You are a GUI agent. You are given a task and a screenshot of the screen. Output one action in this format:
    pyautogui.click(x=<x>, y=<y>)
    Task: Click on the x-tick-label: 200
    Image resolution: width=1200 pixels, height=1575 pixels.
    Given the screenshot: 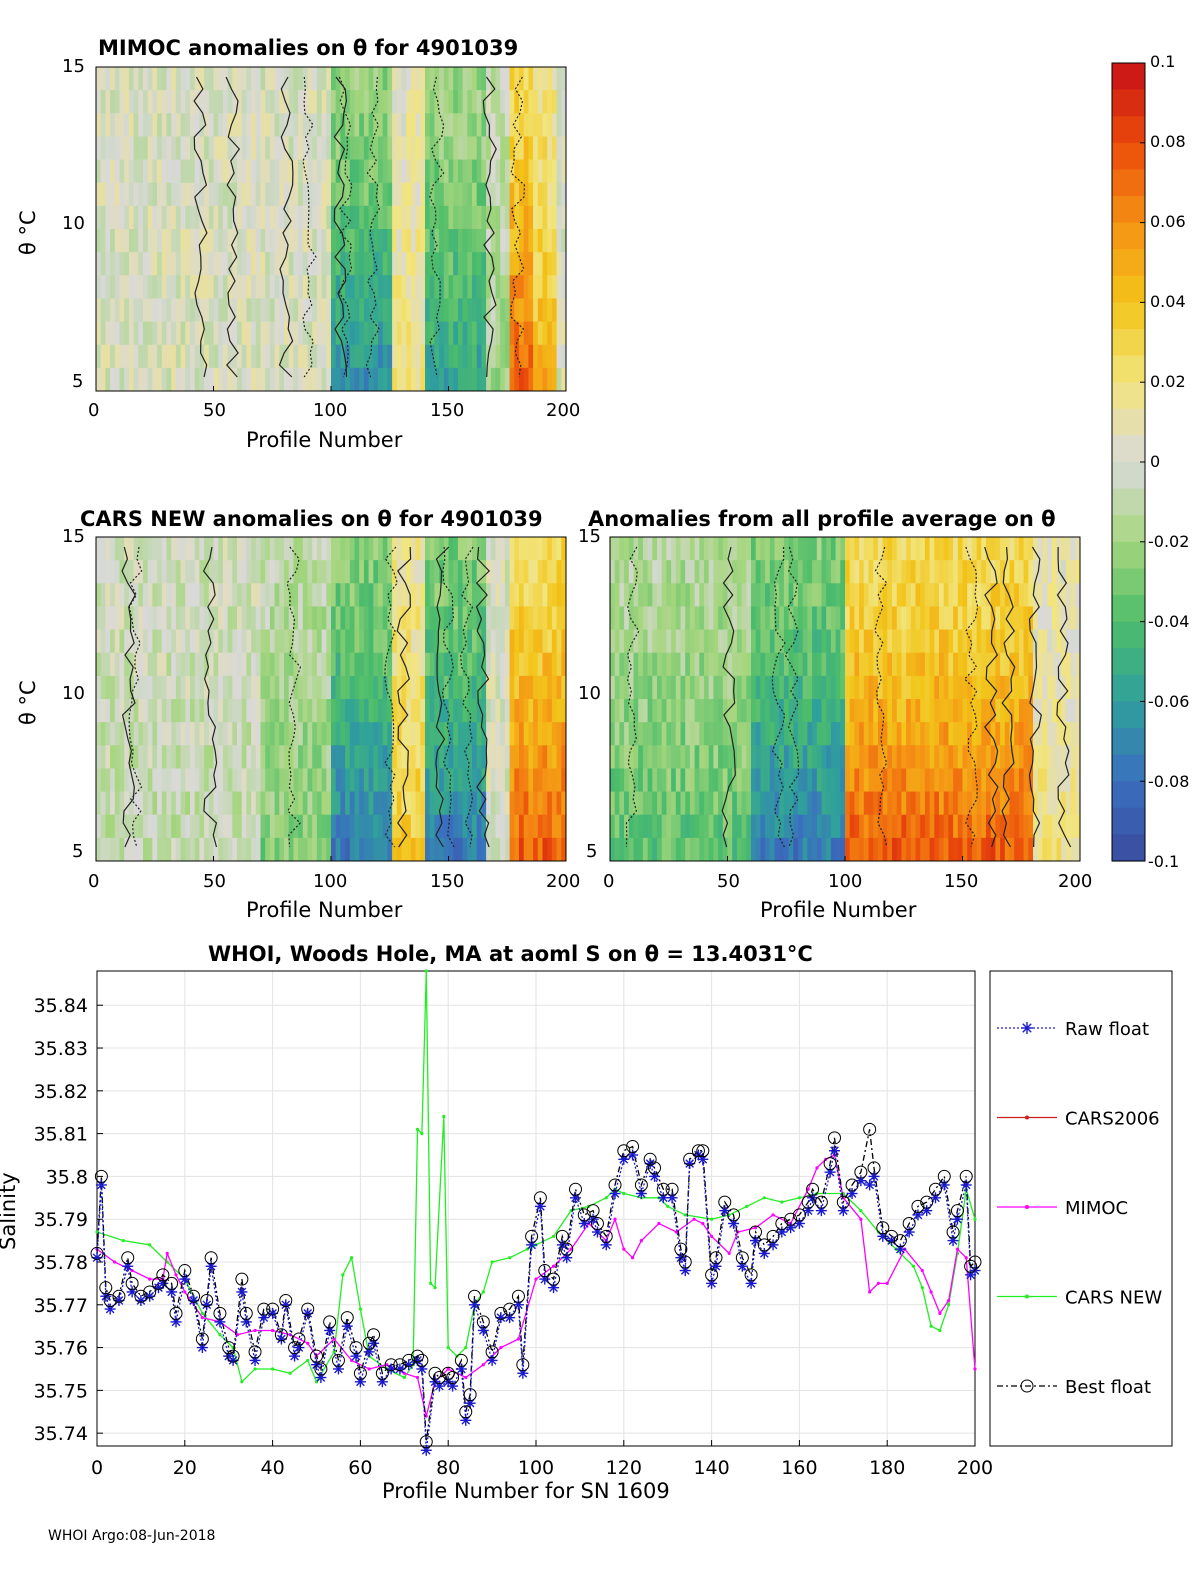 What is the action you would take?
    pyautogui.click(x=975, y=1468)
    